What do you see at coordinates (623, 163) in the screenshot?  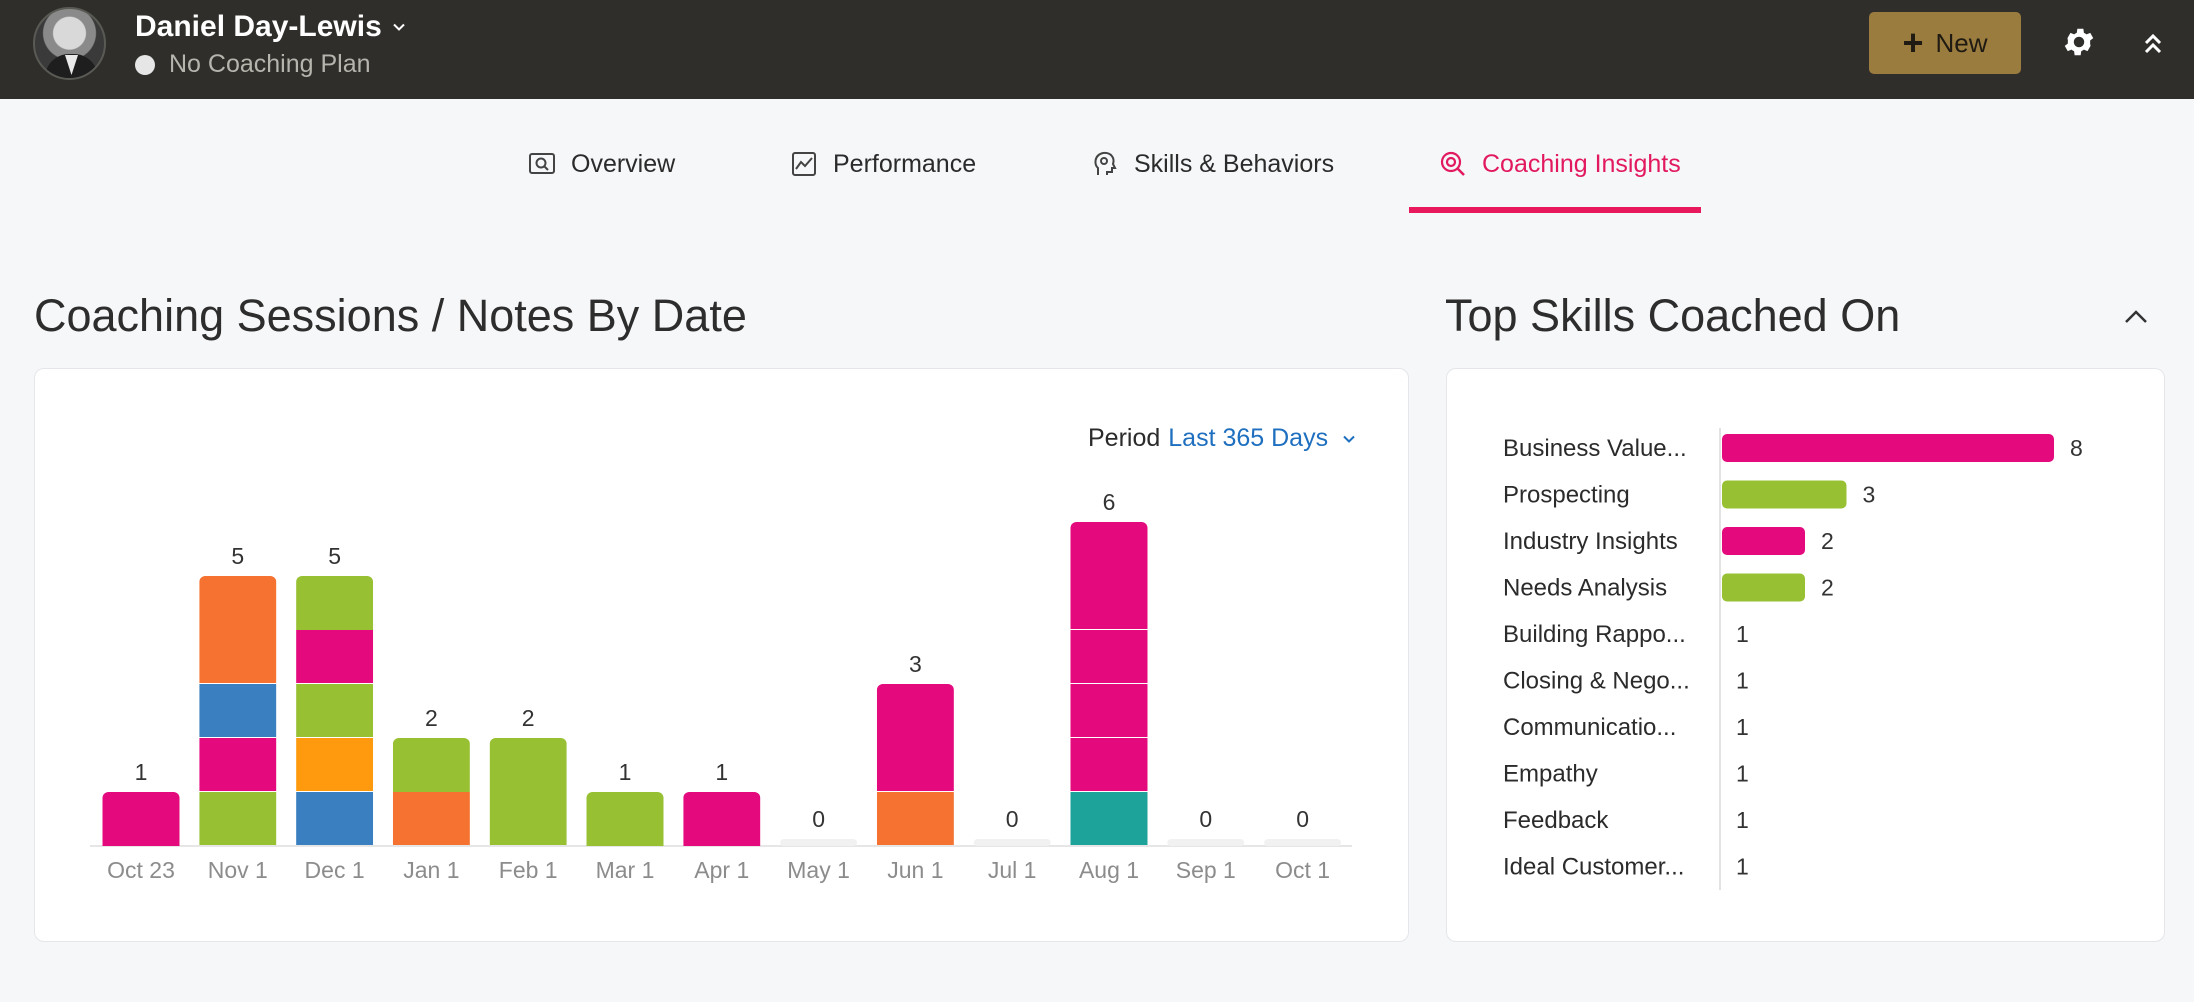 I see `tab-overview-label: Overview` at bounding box center [623, 163].